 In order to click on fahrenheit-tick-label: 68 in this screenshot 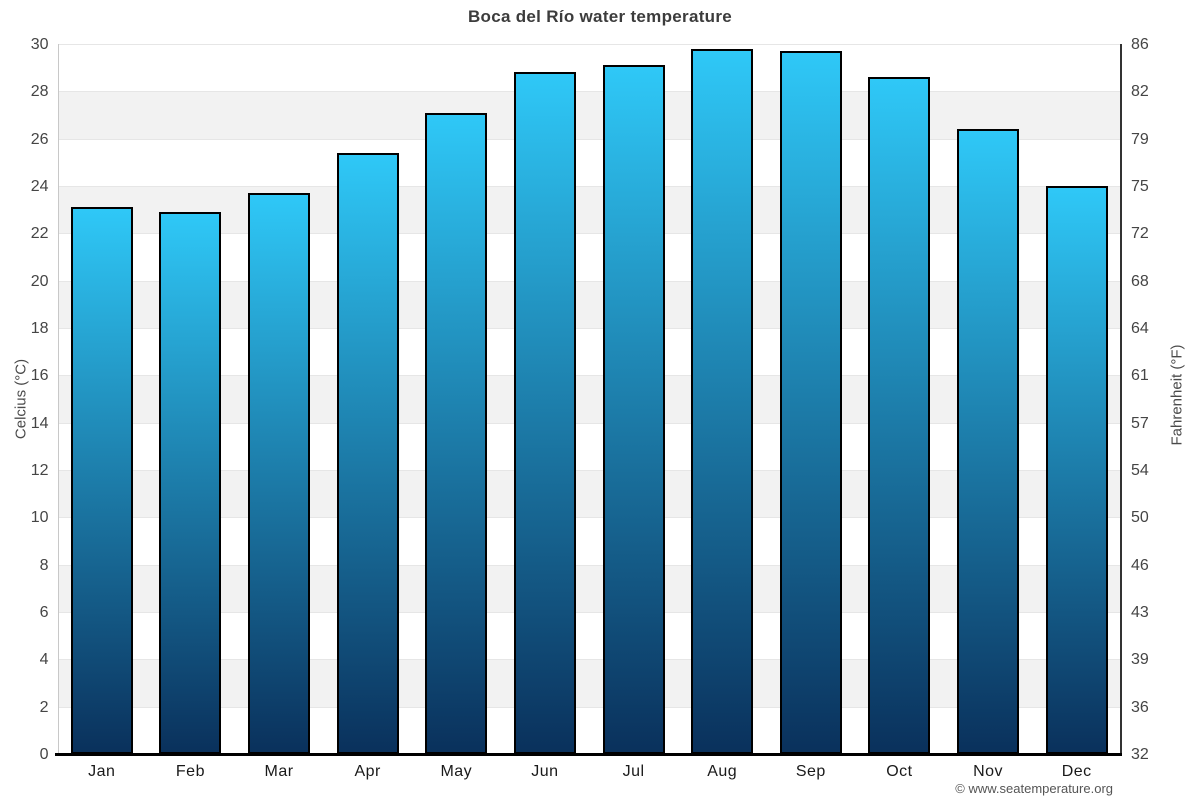, I will do `click(1140, 281)`.